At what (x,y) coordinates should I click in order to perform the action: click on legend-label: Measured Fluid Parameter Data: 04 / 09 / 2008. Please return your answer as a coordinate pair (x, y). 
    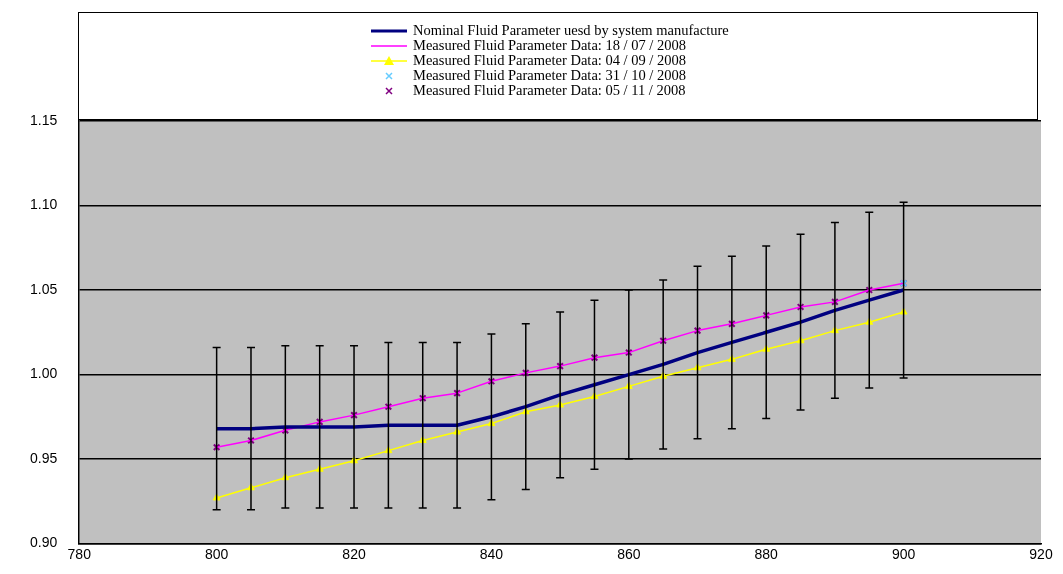
    Looking at the image, I should click on (550, 60).